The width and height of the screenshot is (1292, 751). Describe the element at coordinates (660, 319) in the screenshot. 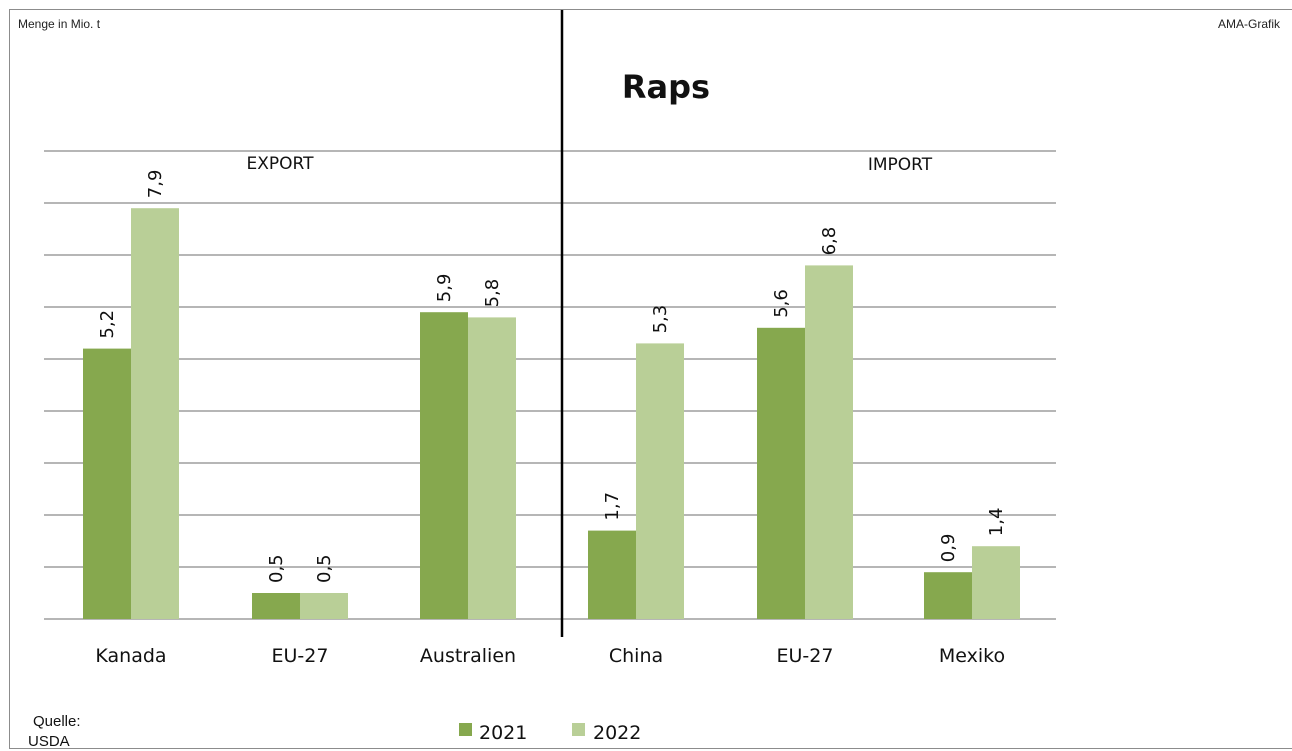

I see `data-label-2022-china: 5,3` at that location.